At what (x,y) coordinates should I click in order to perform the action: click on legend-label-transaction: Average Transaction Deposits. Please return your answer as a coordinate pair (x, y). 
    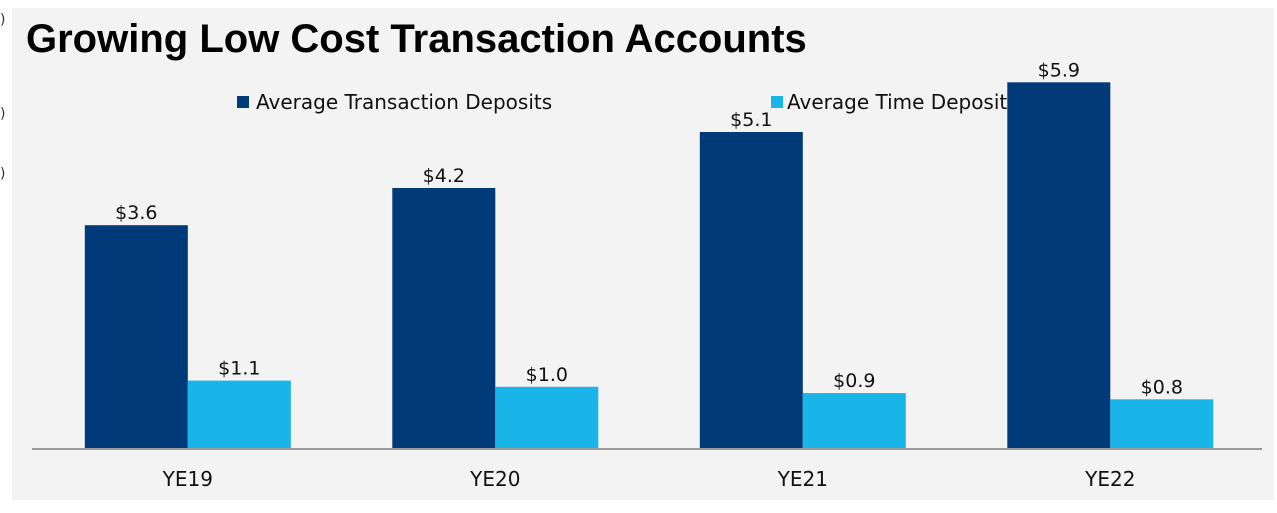
    Looking at the image, I should click on (404, 102).